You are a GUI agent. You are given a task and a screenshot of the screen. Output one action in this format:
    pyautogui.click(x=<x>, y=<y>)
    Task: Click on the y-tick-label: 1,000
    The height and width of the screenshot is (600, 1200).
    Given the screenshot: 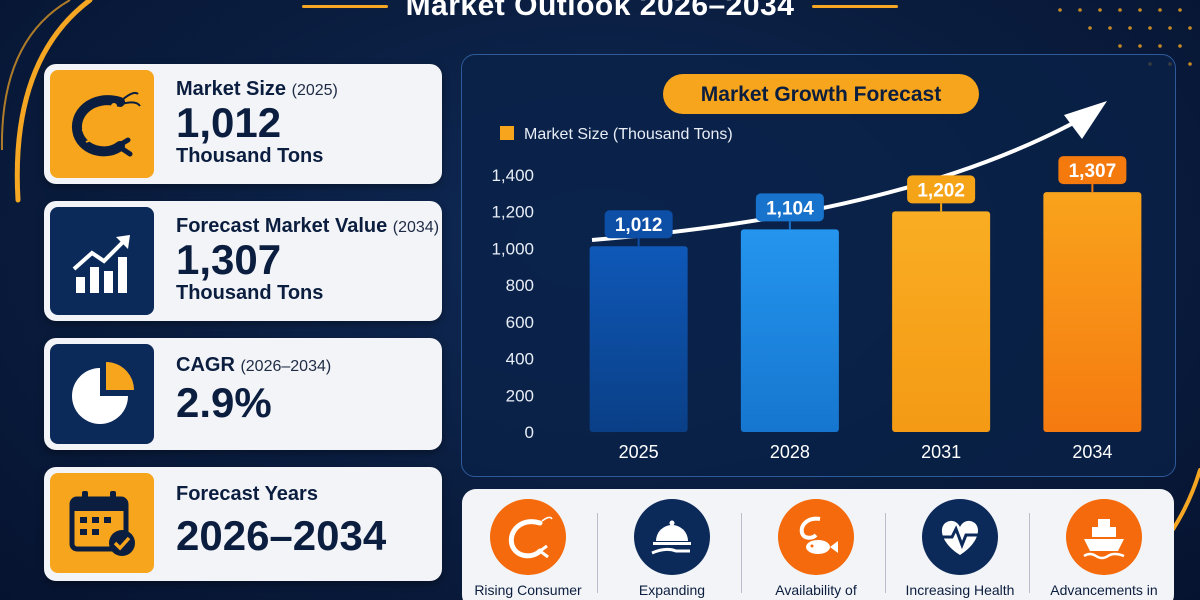 What is the action you would take?
    pyautogui.click(x=512, y=248)
    